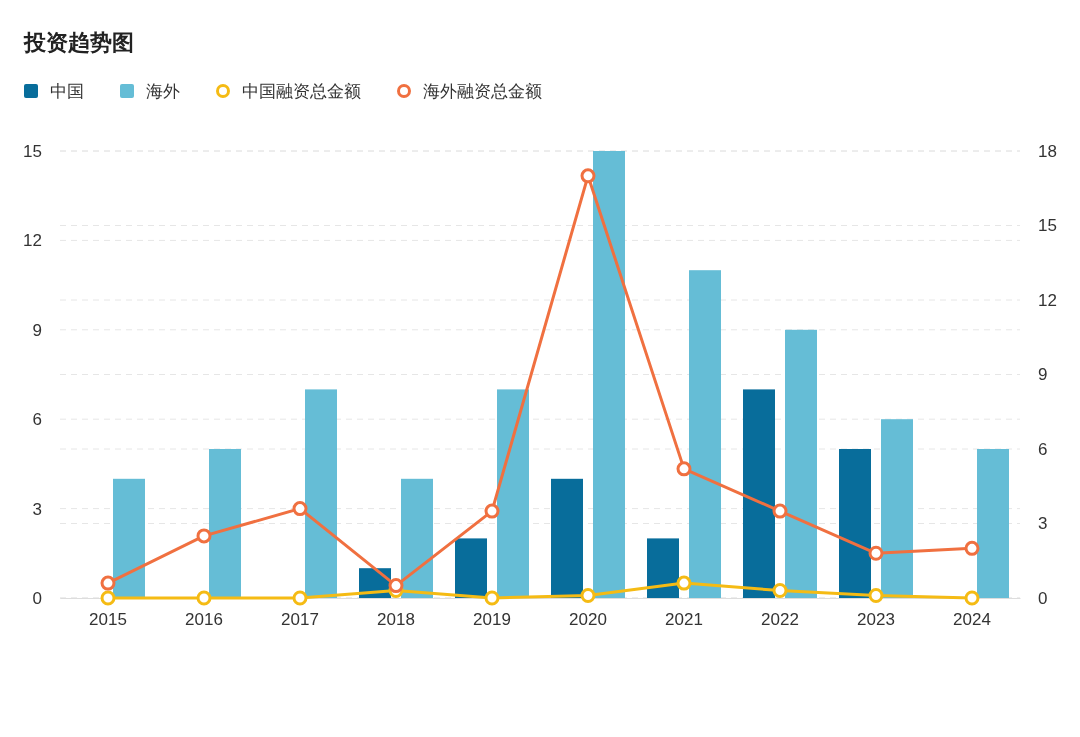 This screenshot has width=1080, height=737. What do you see at coordinates (204, 619) in the screenshot?
I see `x-tick-label: 2016` at bounding box center [204, 619].